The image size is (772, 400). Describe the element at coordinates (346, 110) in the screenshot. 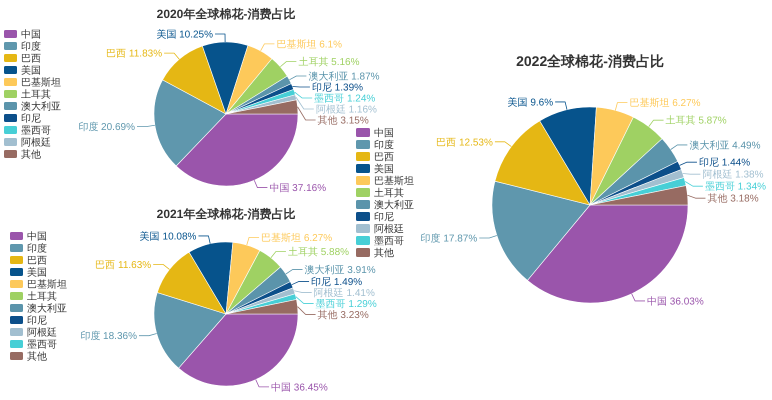

I see `category-label: 阿根廷 1.16%` at that location.